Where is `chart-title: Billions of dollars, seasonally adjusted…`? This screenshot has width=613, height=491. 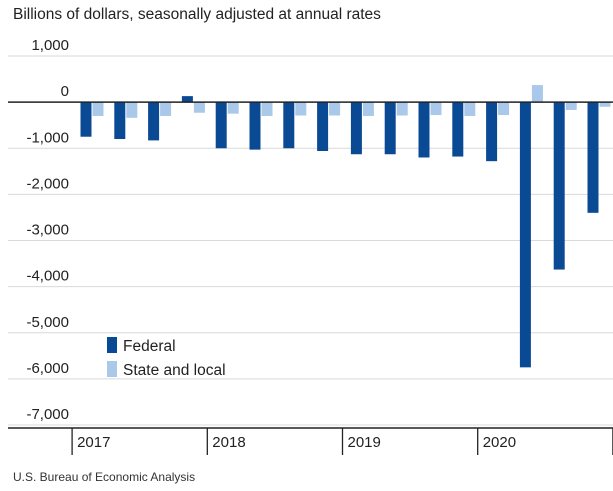 chart-title: Billions of dollars, seasonally adjusted… is located at coordinates (197, 14).